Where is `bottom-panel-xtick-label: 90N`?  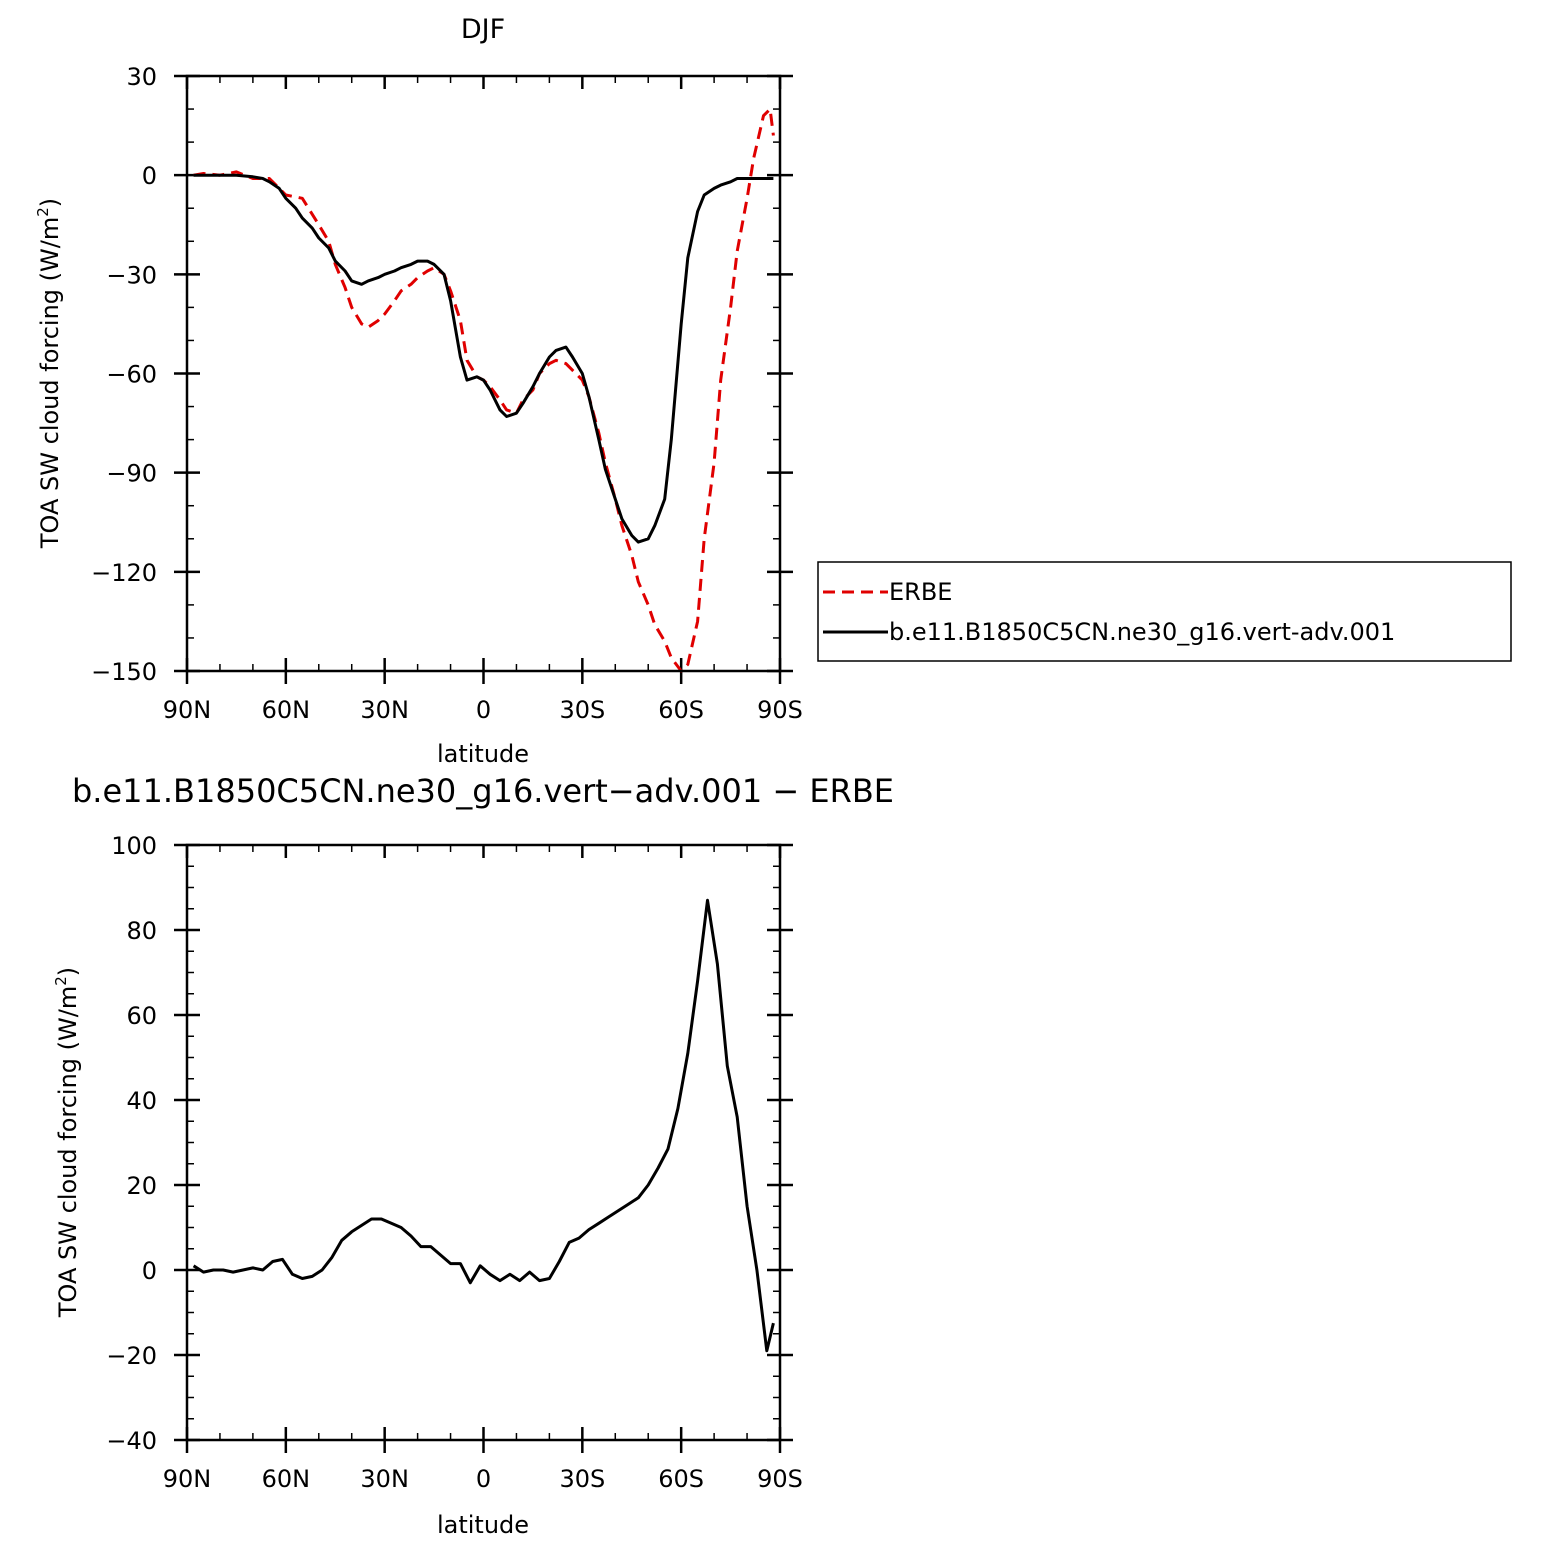 bottom-panel-xtick-label: 90N is located at coordinates (187, 1479).